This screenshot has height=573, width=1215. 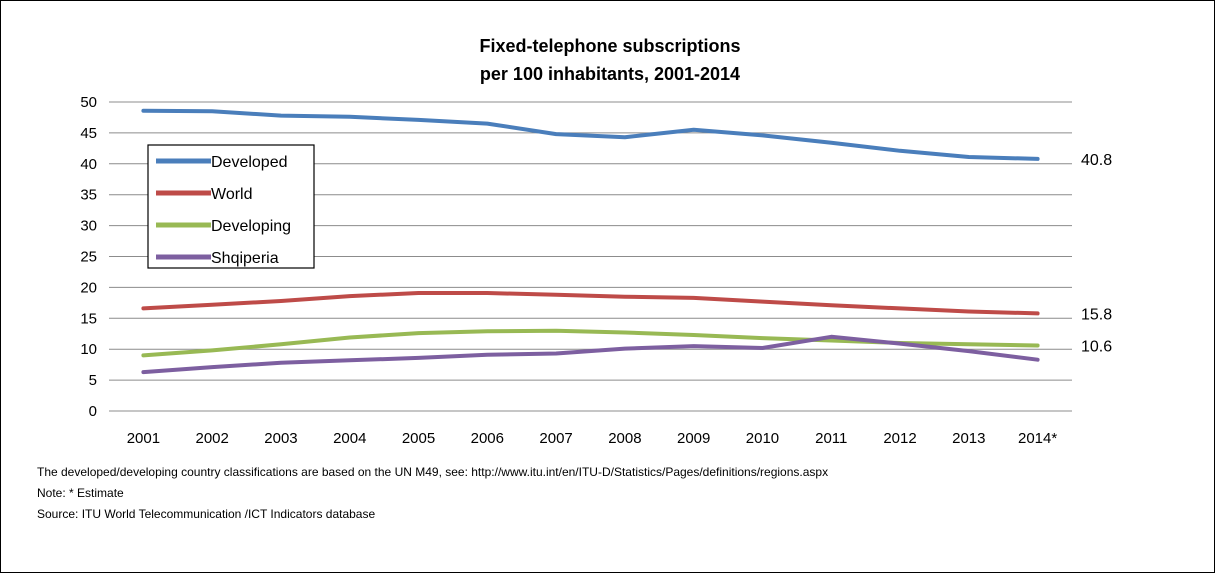 I want to click on x-tick-label: 2005, so click(x=418, y=438).